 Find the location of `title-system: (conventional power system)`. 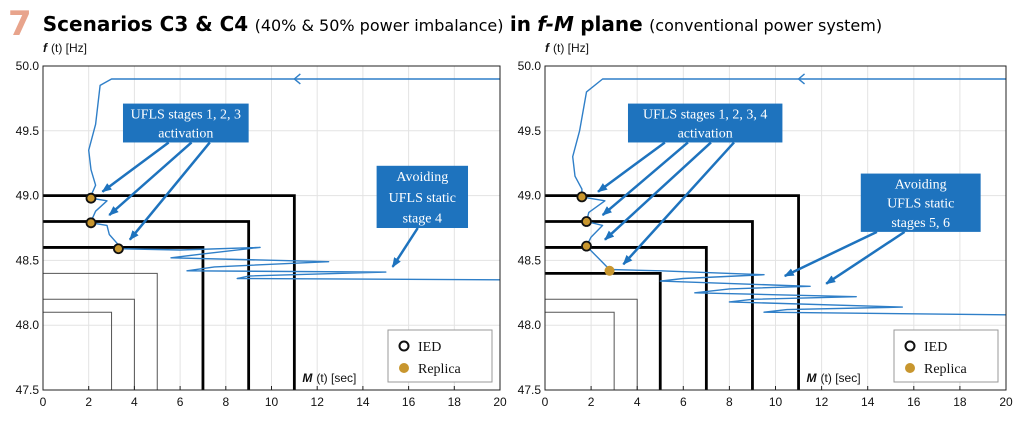

title-system: (conventional power system) is located at coordinates (766, 25).